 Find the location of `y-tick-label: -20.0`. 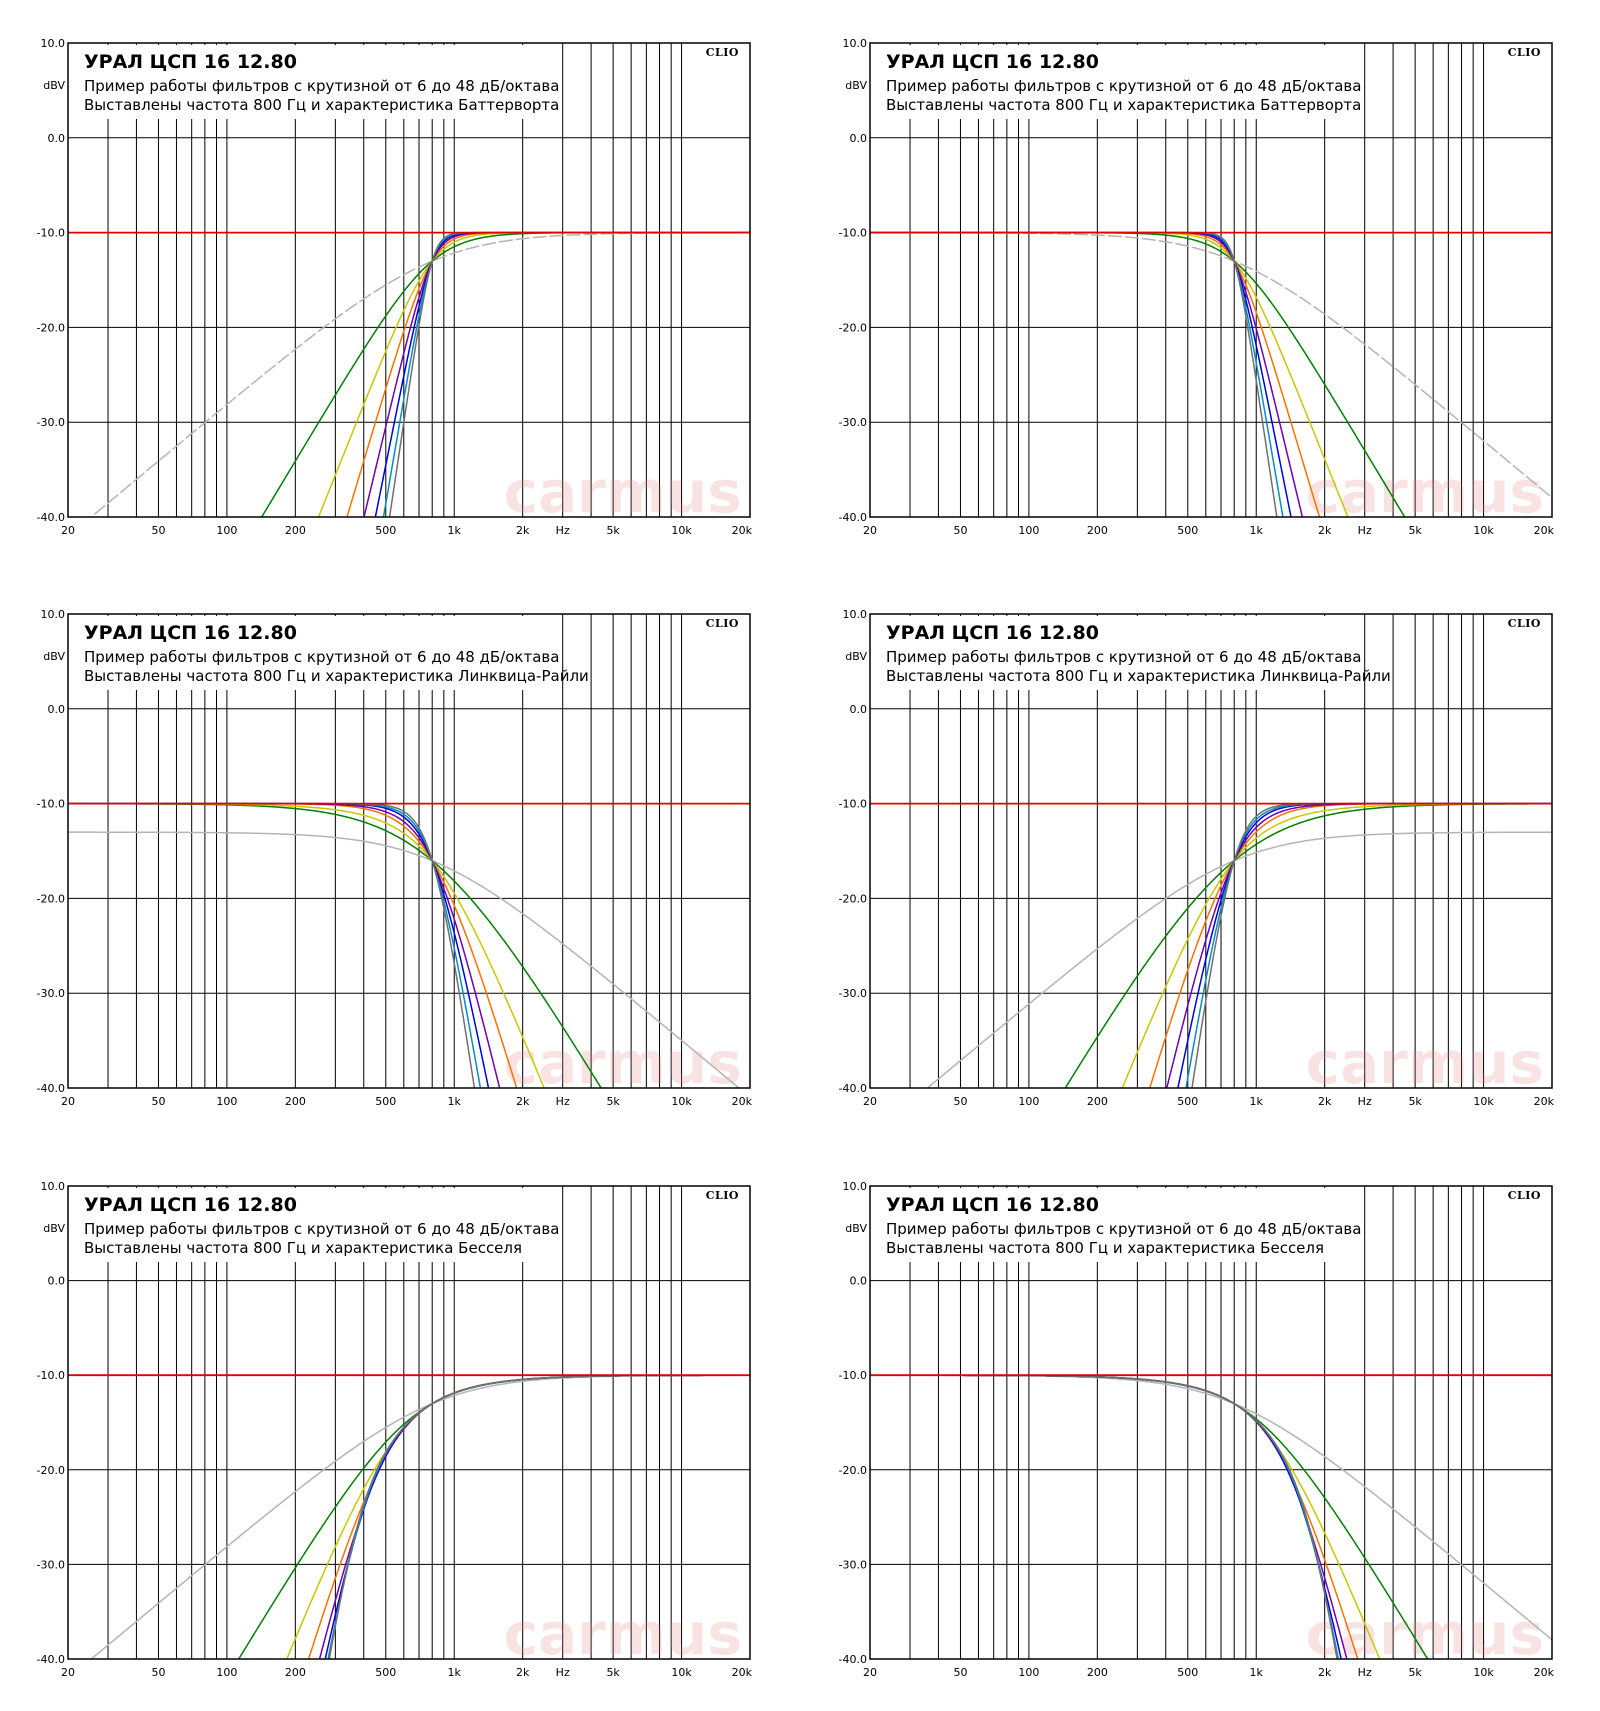

y-tick-label: -20.0 is located at coordinates (51, 898).